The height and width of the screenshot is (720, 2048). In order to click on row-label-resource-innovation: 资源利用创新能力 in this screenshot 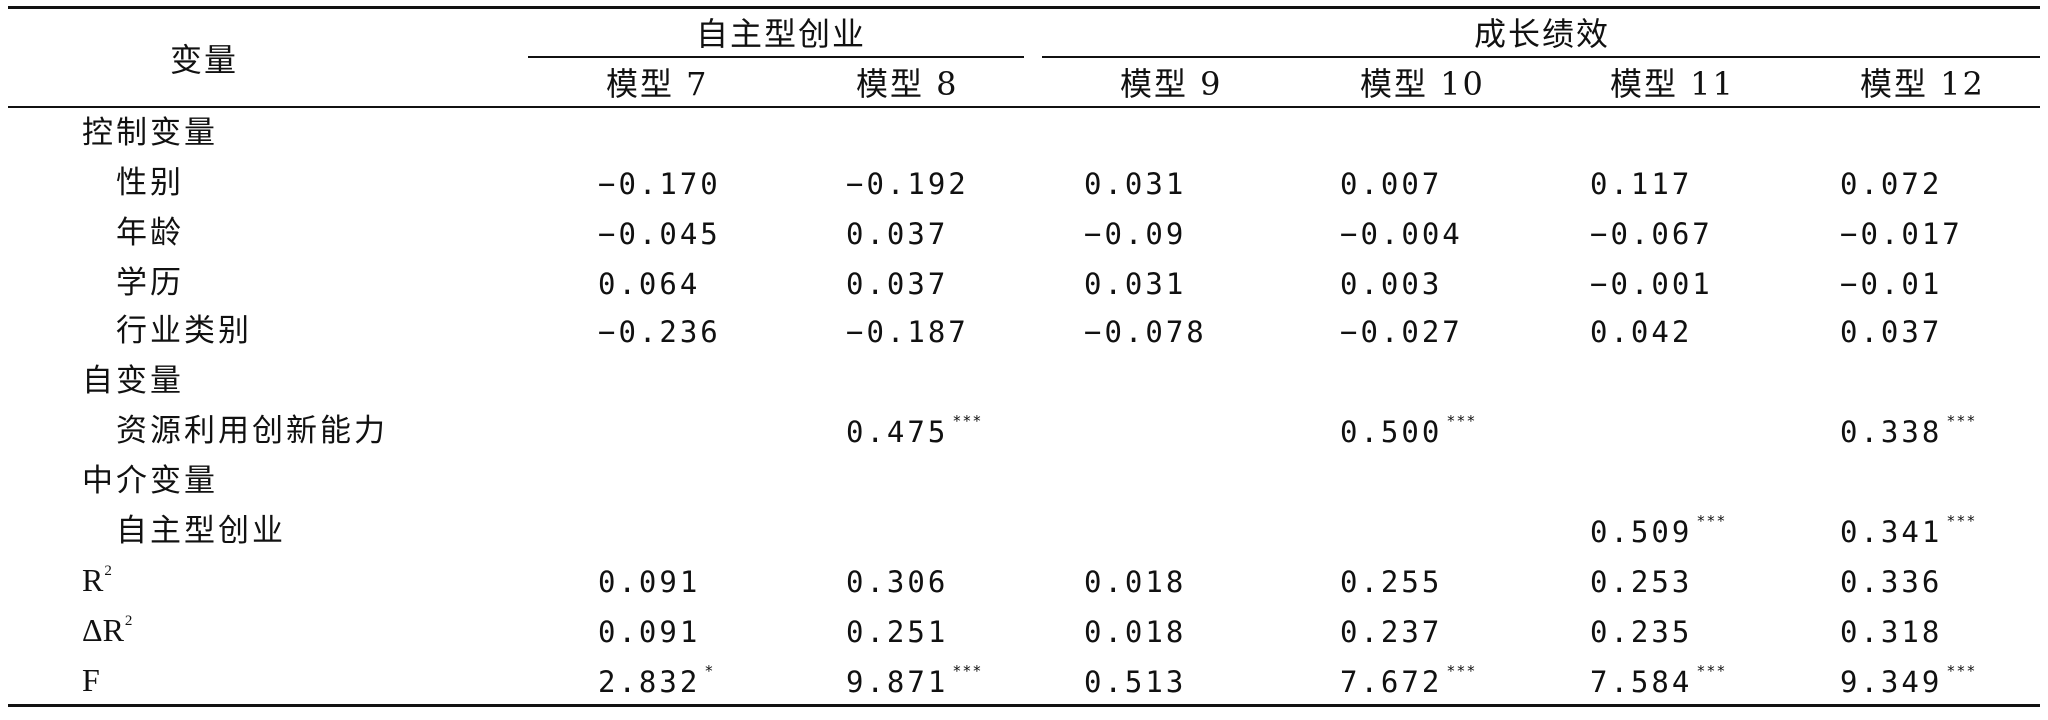, I will do `click(252, 431)`.